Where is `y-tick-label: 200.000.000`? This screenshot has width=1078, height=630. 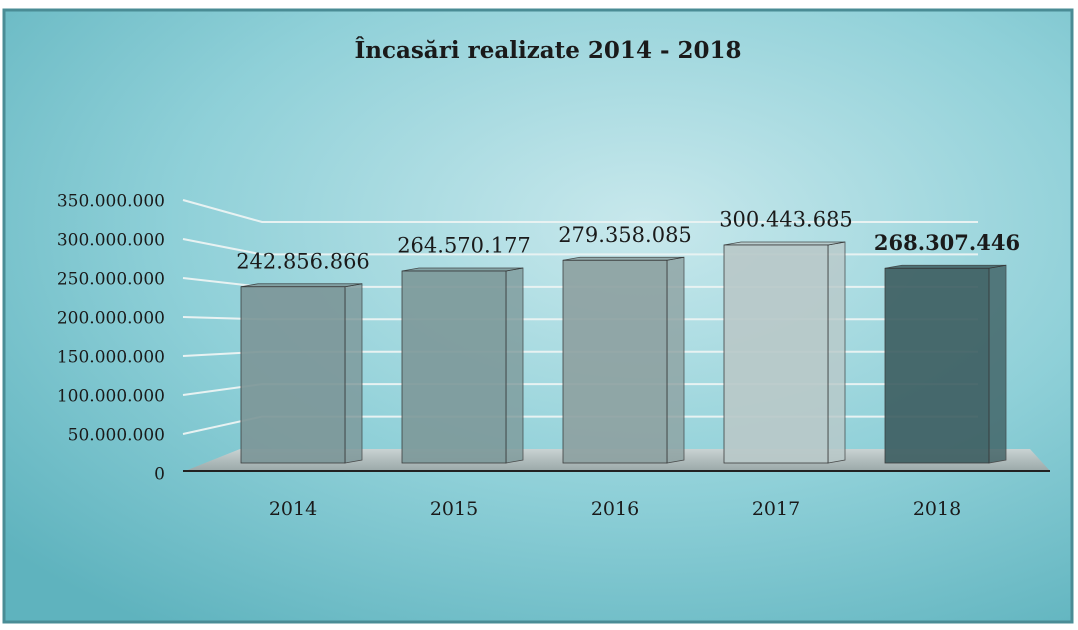 y-tick-label: 200.000.000 is located at coordinates (111, 319).